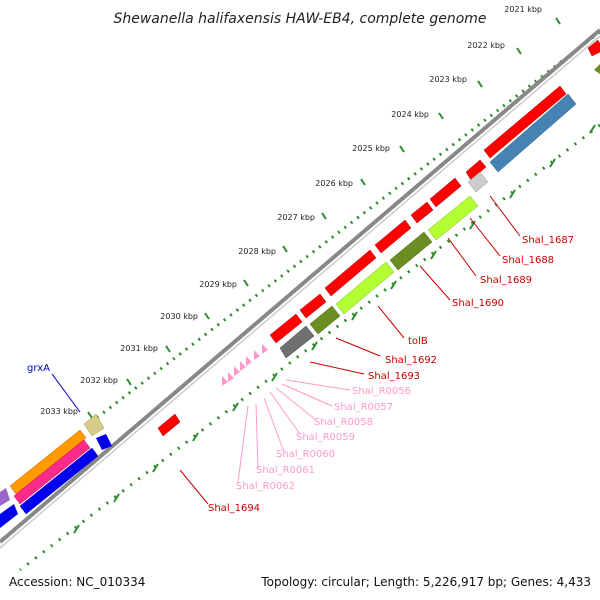 The image size is (600, 600). Describe the element at coordinates (257, 251) in the screenshot. I see `tick-label: 2028 kbp` at that location.